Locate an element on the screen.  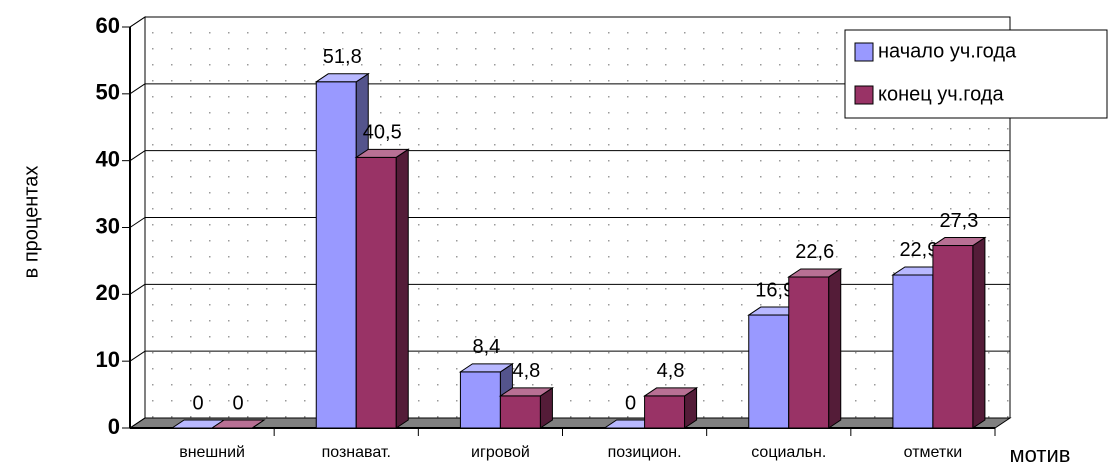
value-label: 40,5 is located at coordinates (382, 133).